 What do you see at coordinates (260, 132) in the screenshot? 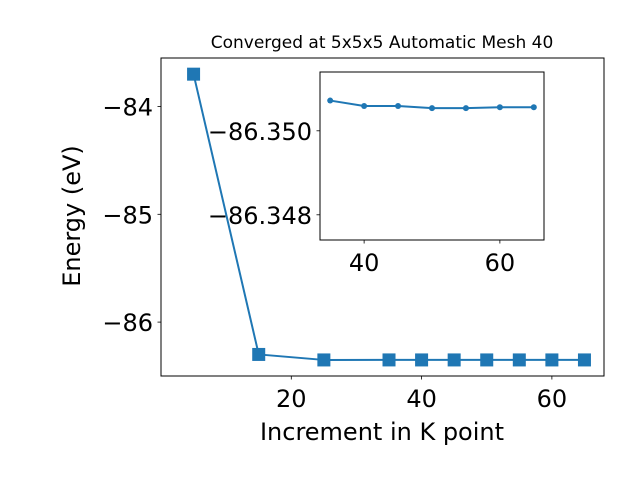
I see `inset-y-tick-label: −86.350` at bounding box center [260, 132].